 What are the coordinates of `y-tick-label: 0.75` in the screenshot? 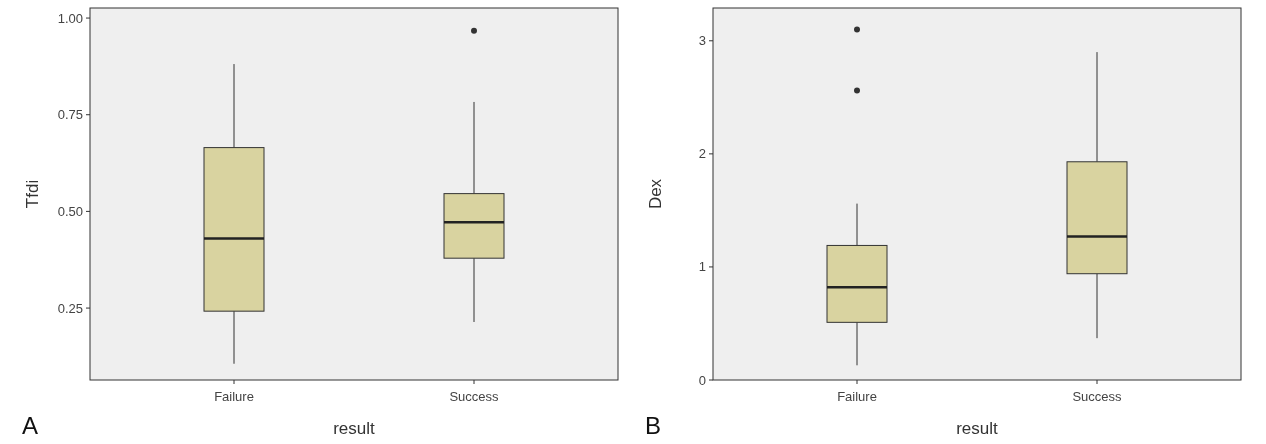 It's located at (70, 115).